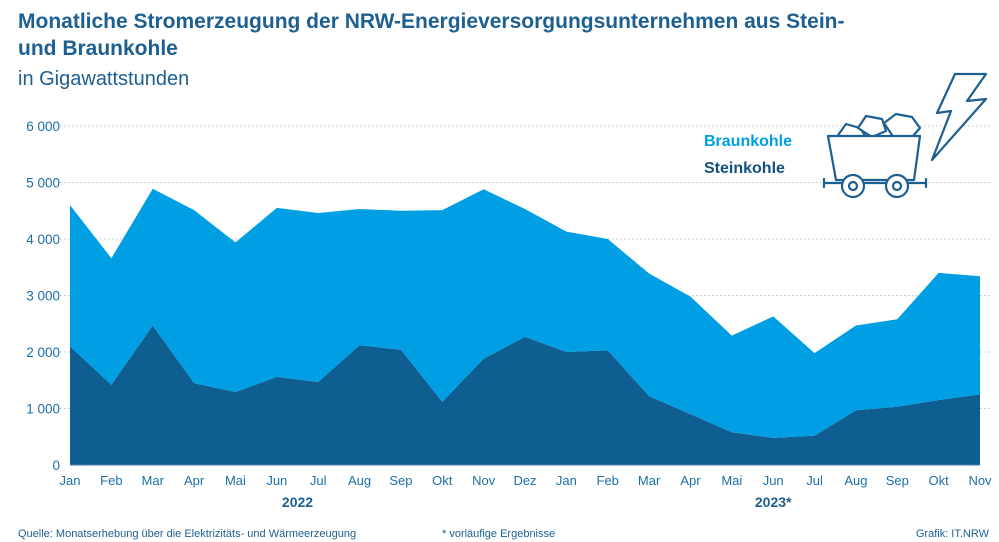 This screenshot has height=542, width=999. Describe the element at coordinates (43, 296) in the screenshot. I see `y-tick-label: 3 000` at that location.